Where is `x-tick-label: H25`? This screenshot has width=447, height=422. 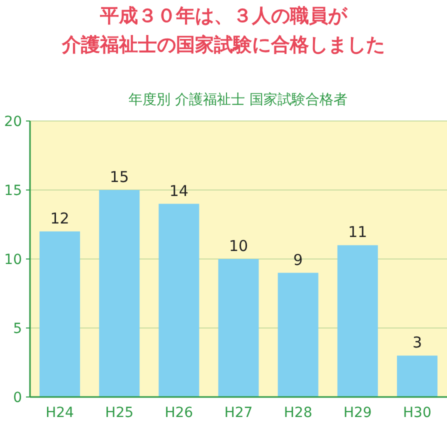 x-tick-label: H25 is located at coordinates (119, 413).